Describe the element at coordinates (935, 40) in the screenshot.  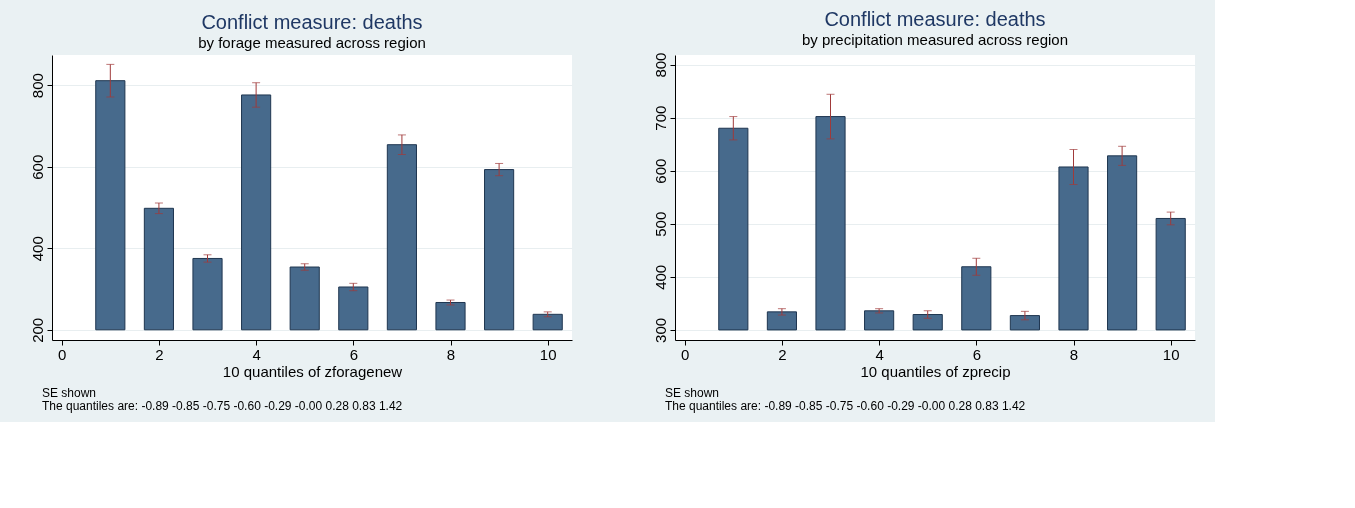
I see `chart-subtitle: by precipitation measured across region` at that location.